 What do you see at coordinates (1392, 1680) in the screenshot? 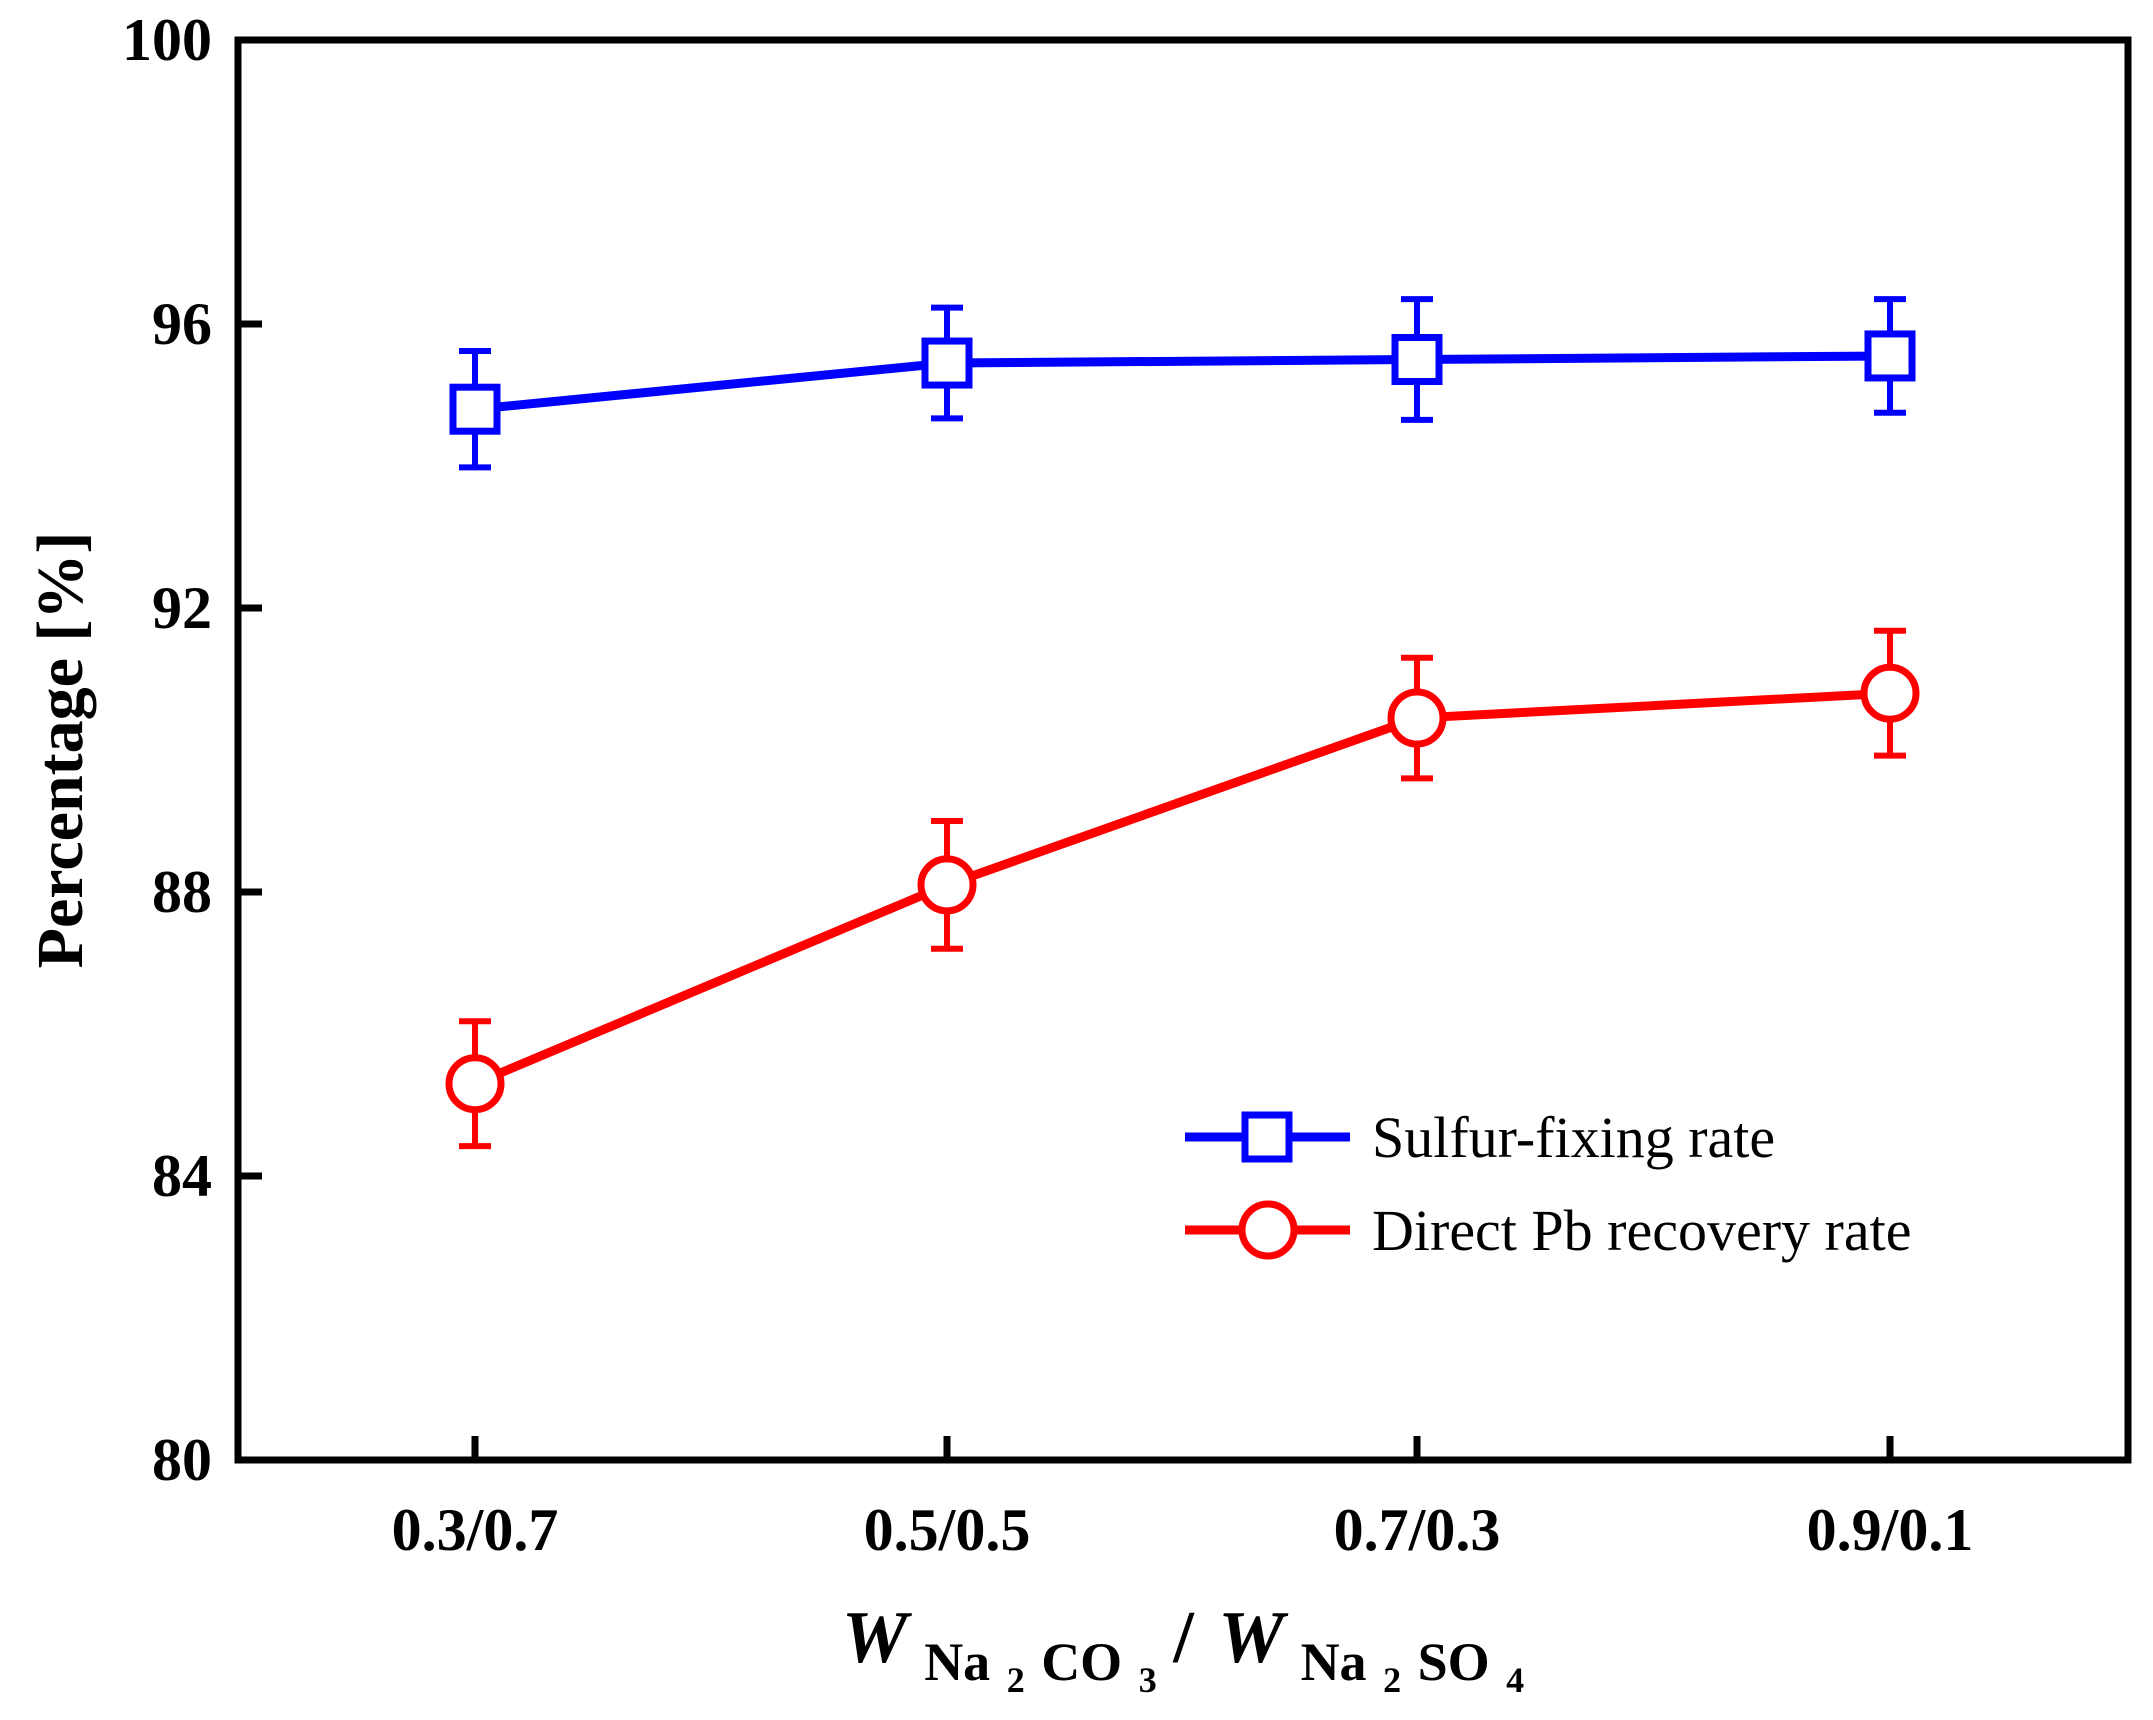
I see `x-title-sub2-sub: 2` at bounding box center [1392, 1680].